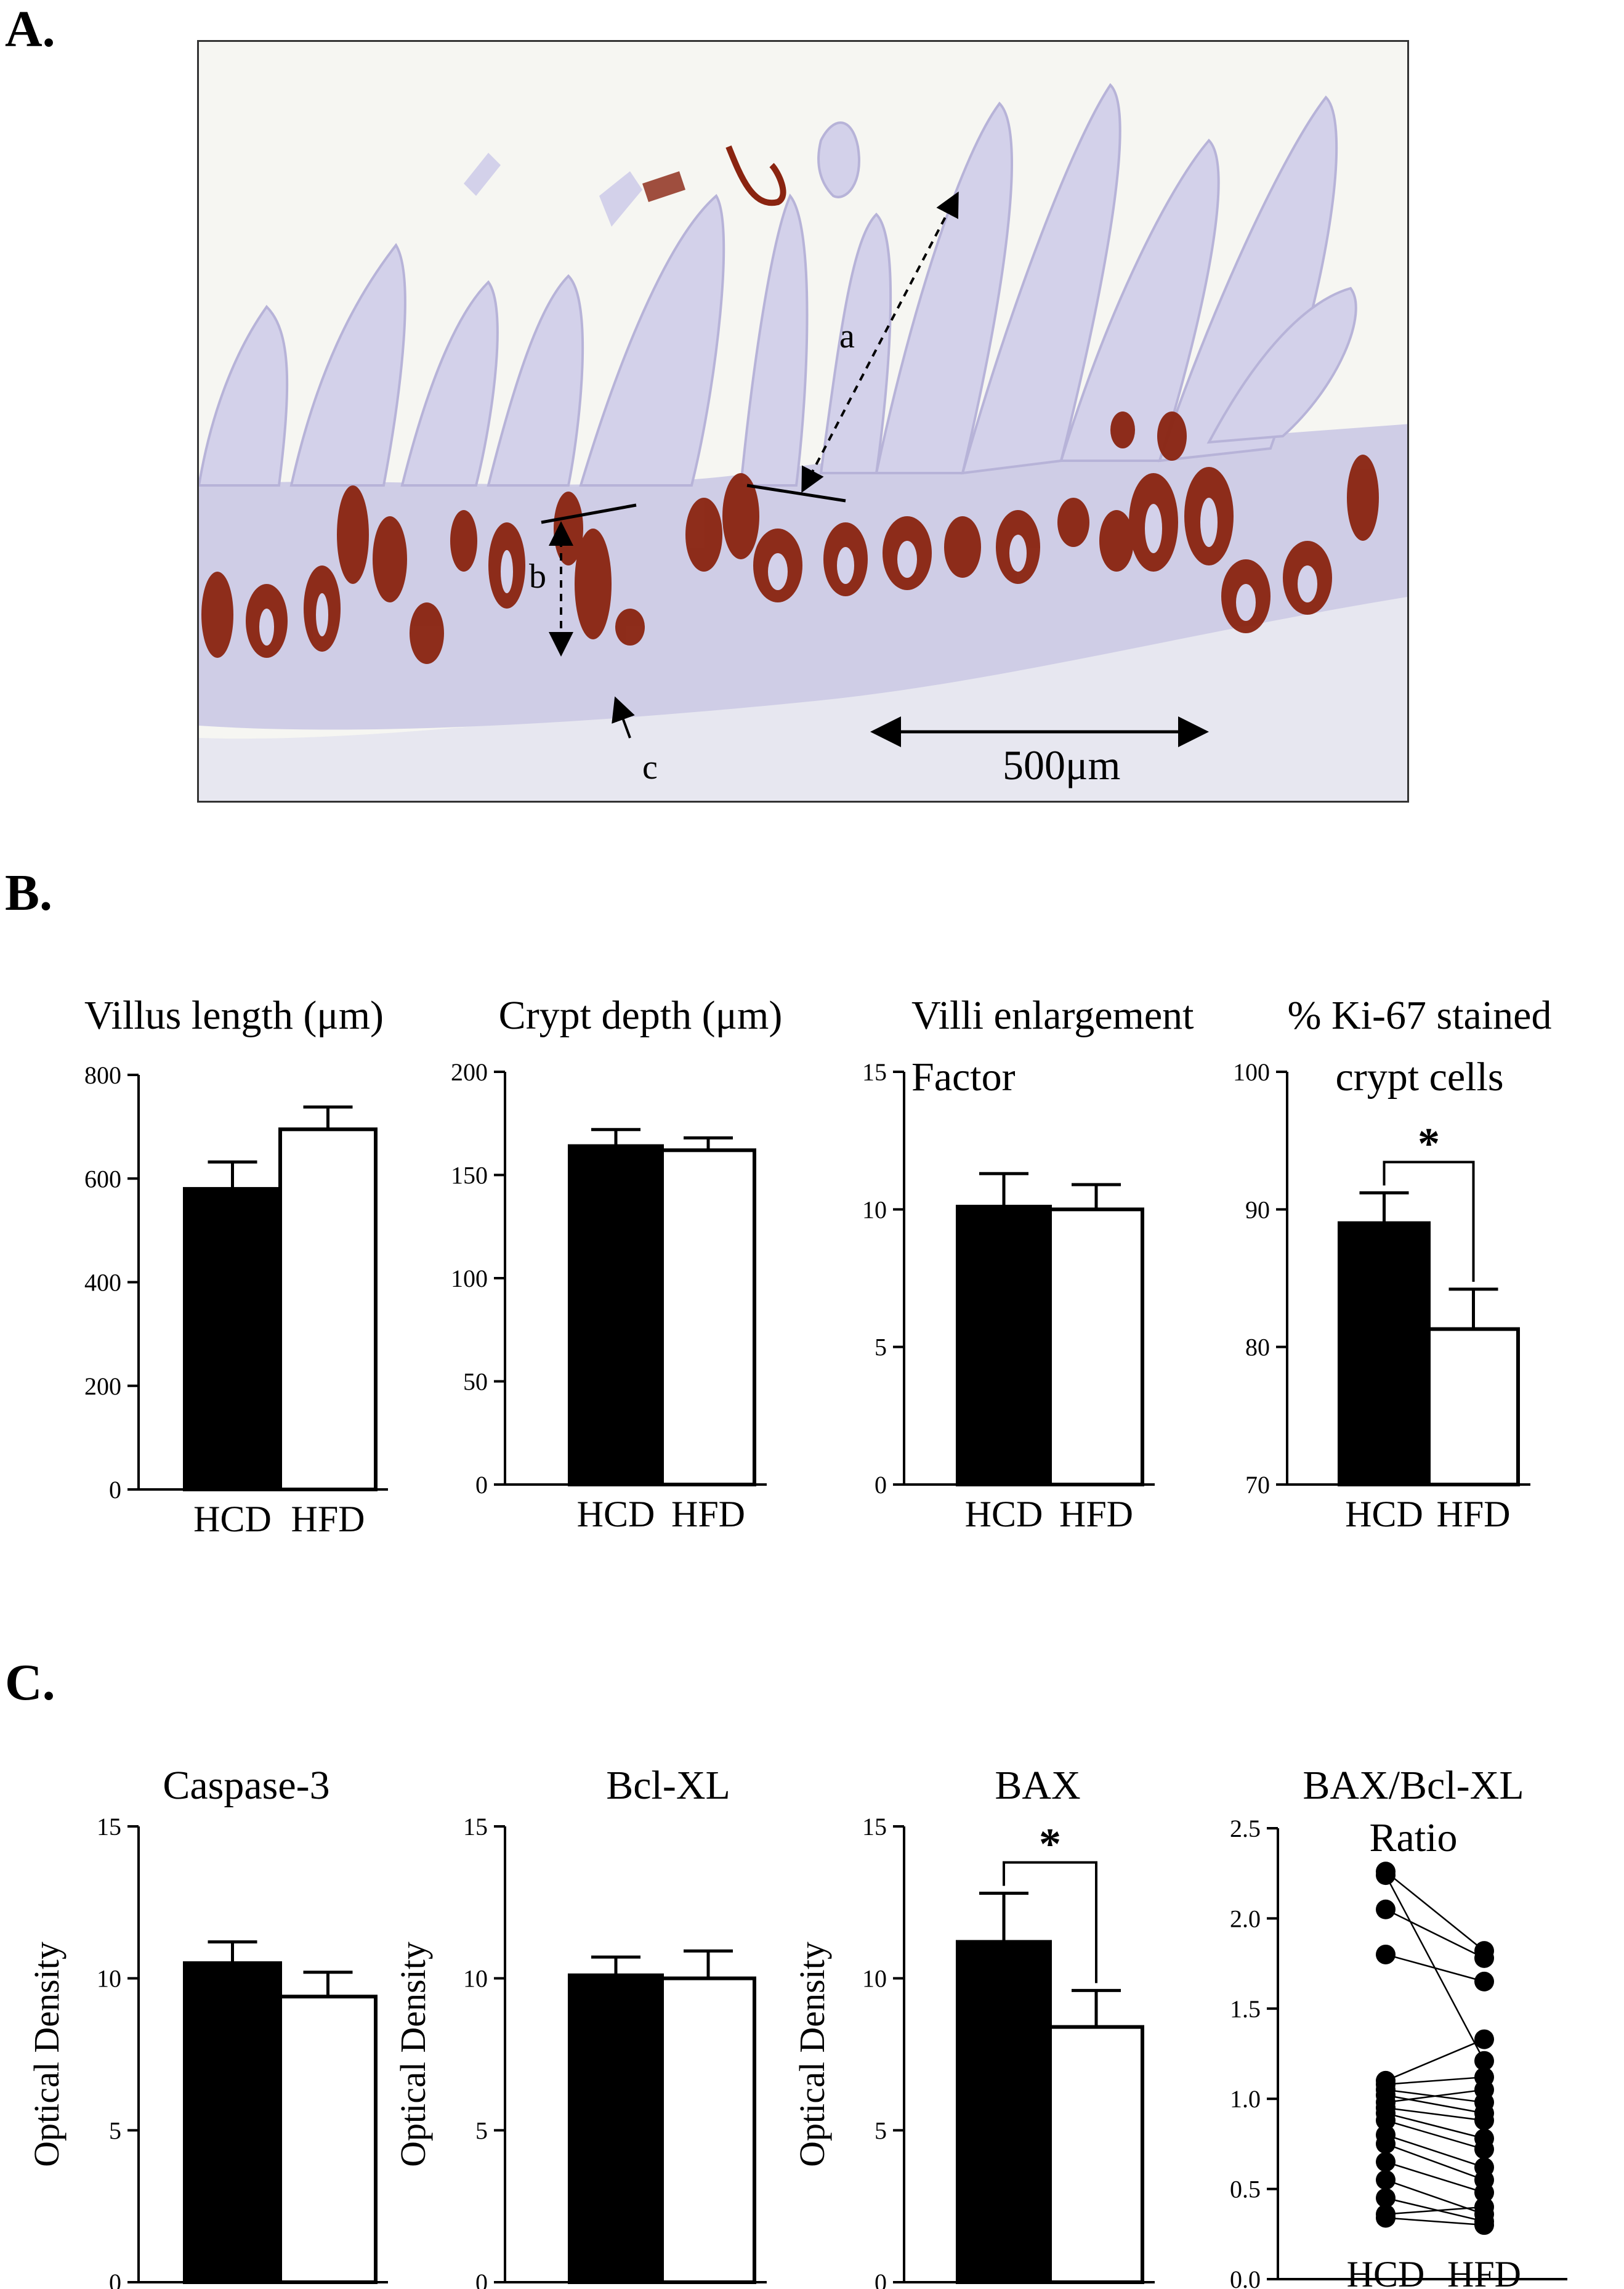 This screenshot has width=1624, height=2289. What do you see at coordinates (46, 2054) in the screenshot?
I see `y-axis-label: Optical Density` at bounding box center [46, 2054].